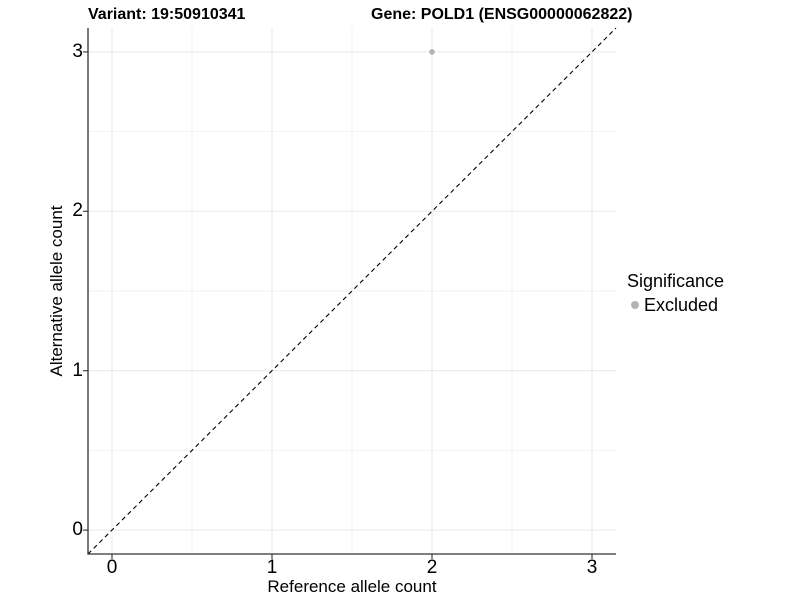 This screenshot has height=600, width=800. I want to click on y-tick-label: 0, so click(77, 530).